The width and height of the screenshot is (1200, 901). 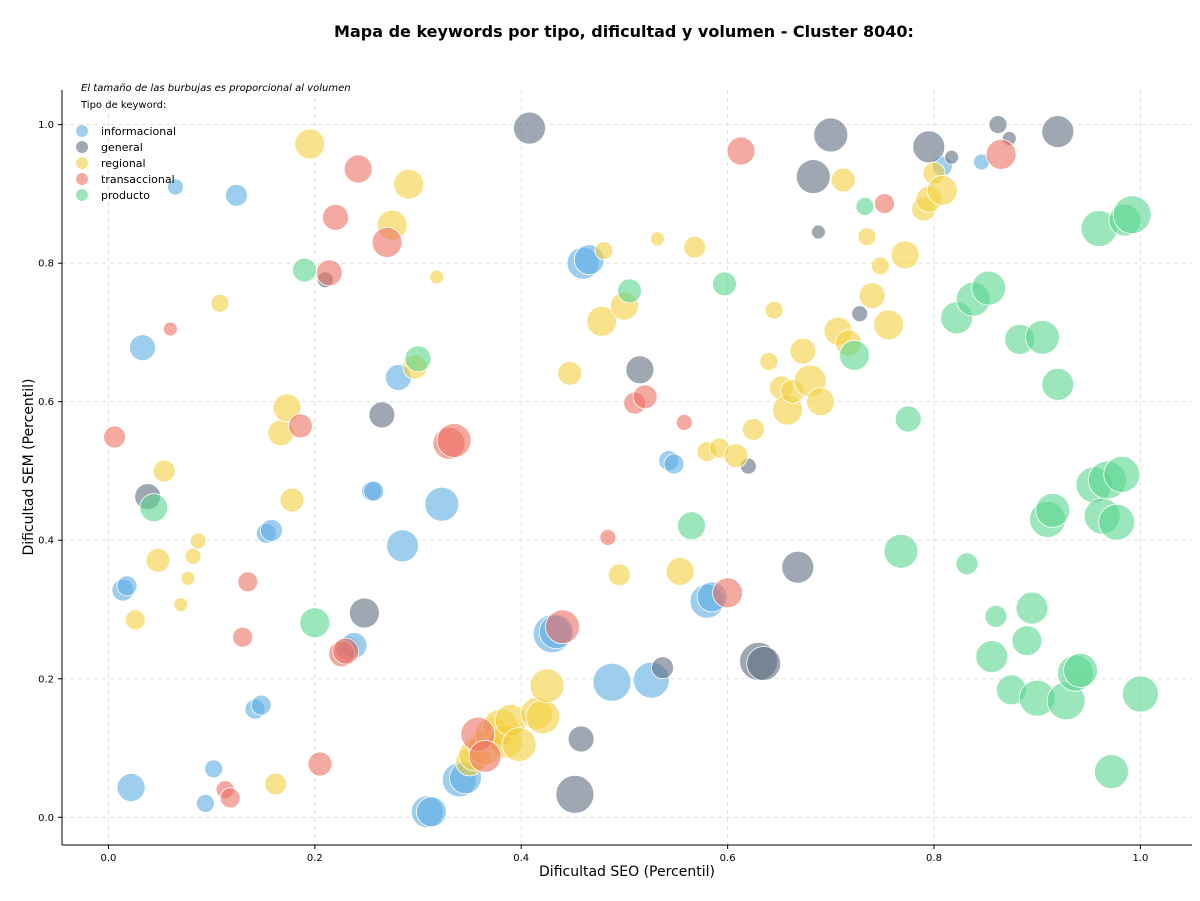 I want to click on legend-label-general: general, so click(x=122, y=147).